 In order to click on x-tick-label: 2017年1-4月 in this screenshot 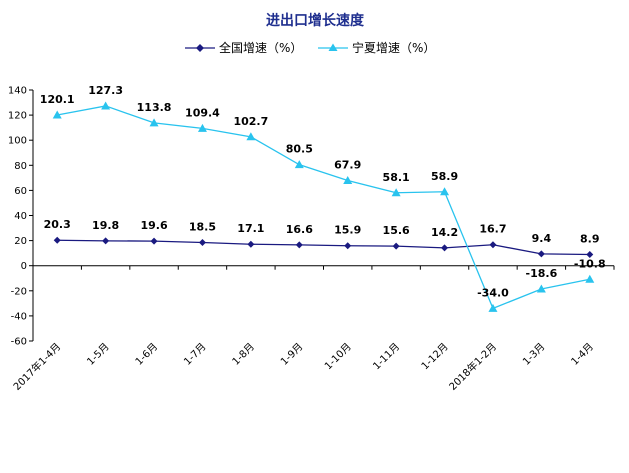, I will do `click(36, 366)`.